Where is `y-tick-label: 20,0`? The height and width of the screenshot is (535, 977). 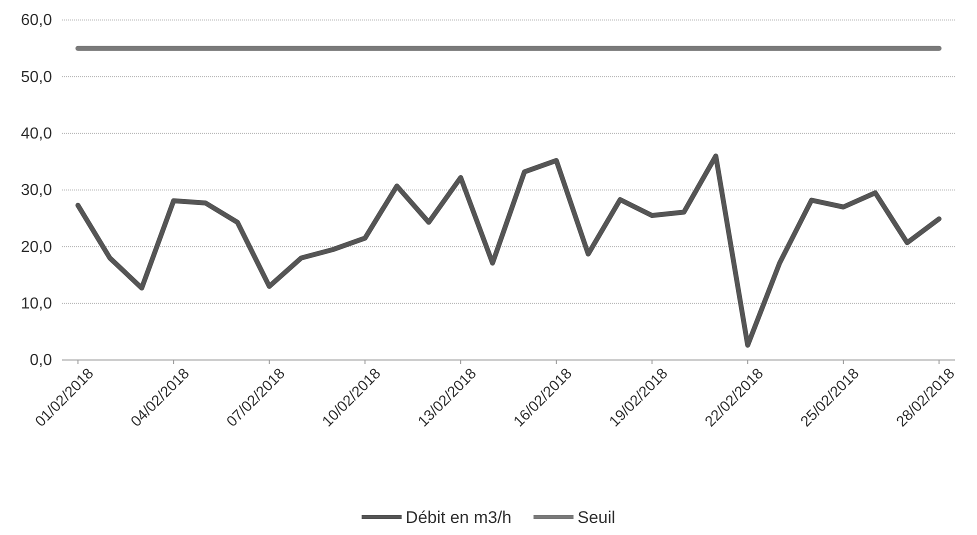
y-tick-label: 20,0 is located at coordinates (36, 247).